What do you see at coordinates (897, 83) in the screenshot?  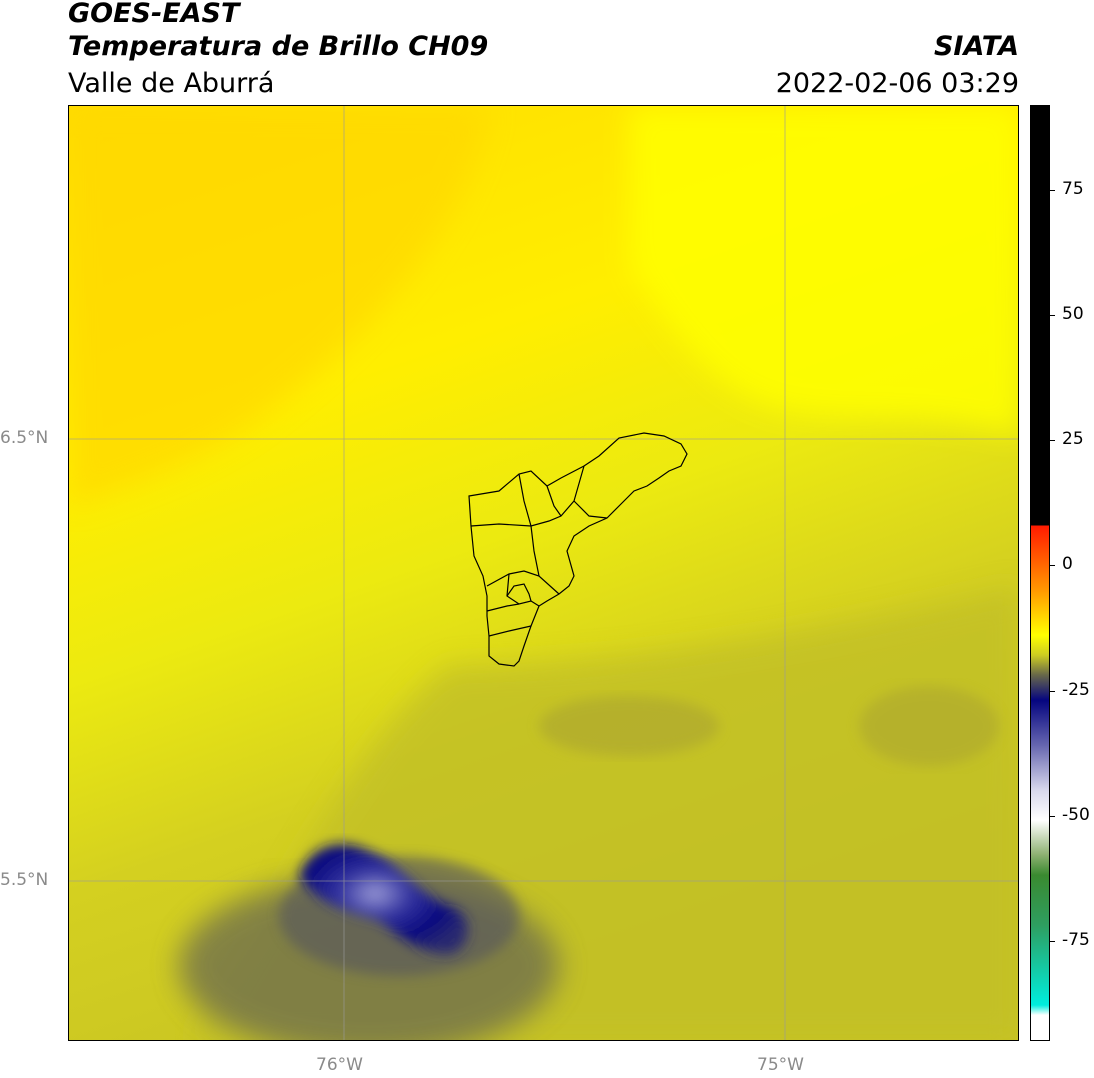 I see `timestamp-label: 2022-02-06 03:29` at bounding box center [897, 83].